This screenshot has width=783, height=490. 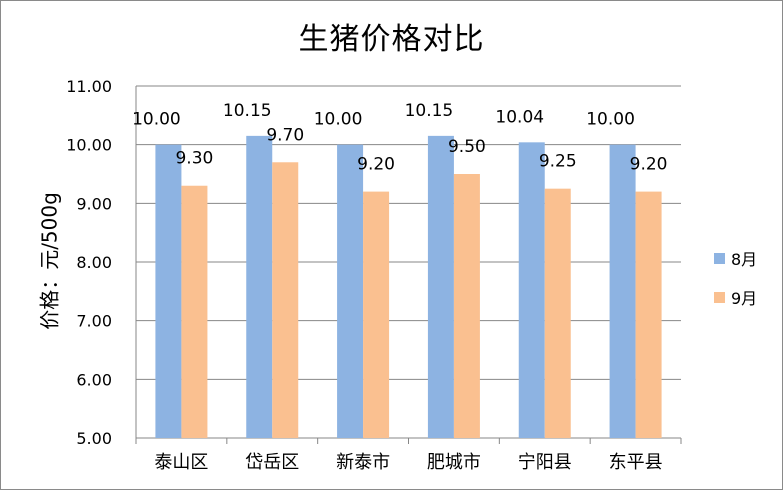 I want to click on data-label-aug: 10.04, so click(x=519, y=117).